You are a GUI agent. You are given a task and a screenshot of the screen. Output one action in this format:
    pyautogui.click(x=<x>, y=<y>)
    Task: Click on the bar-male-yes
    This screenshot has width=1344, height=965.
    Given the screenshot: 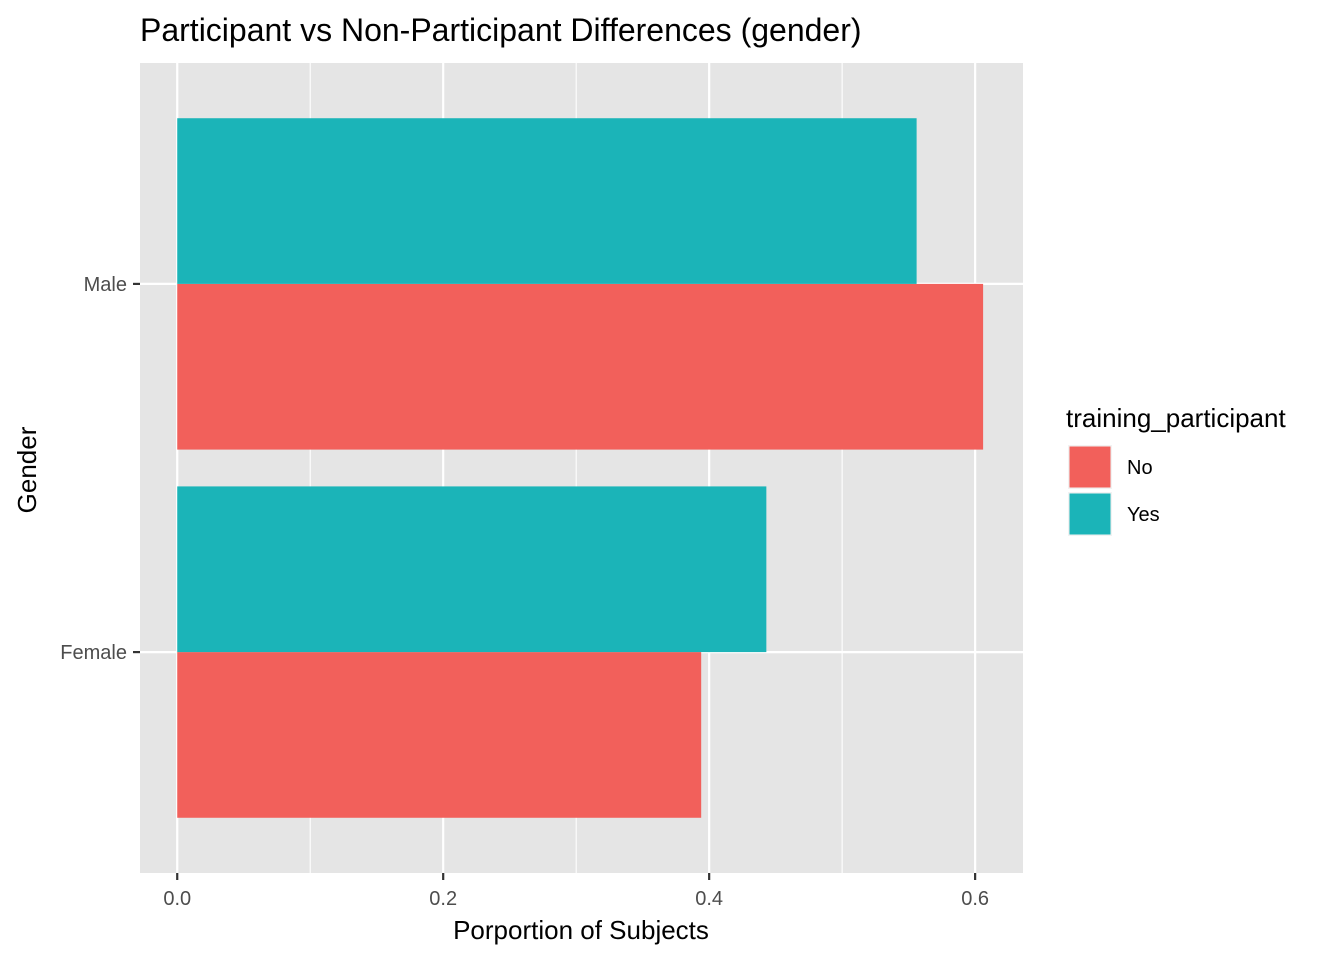 What is the action you would take?
    pyautogui.click(x=547, y=201)
    